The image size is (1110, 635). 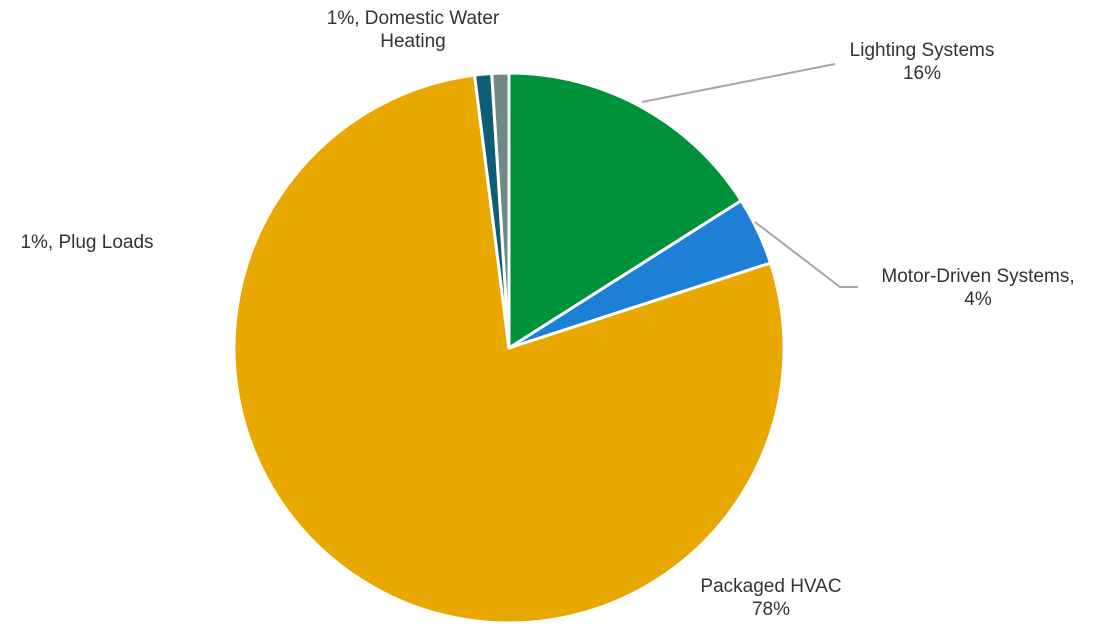 What do you see at coordinates (978, 299) in the screenshot?
I see `data-label-line: 4%` at bounding box center [978, 299].